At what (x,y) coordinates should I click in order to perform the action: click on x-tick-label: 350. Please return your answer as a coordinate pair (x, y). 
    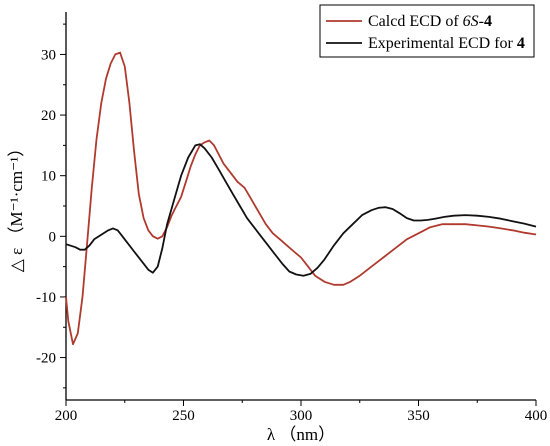
    Looking at the image, I should click on (418, 416).